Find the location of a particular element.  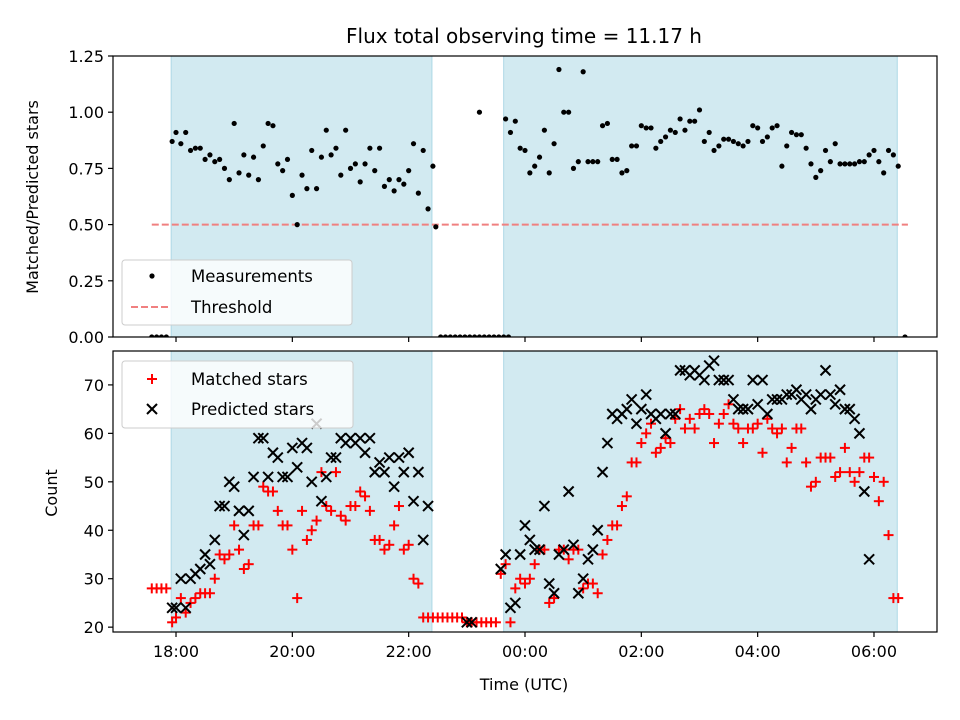

x-tick-label: 06:00 is located at coordinates (874, 651).